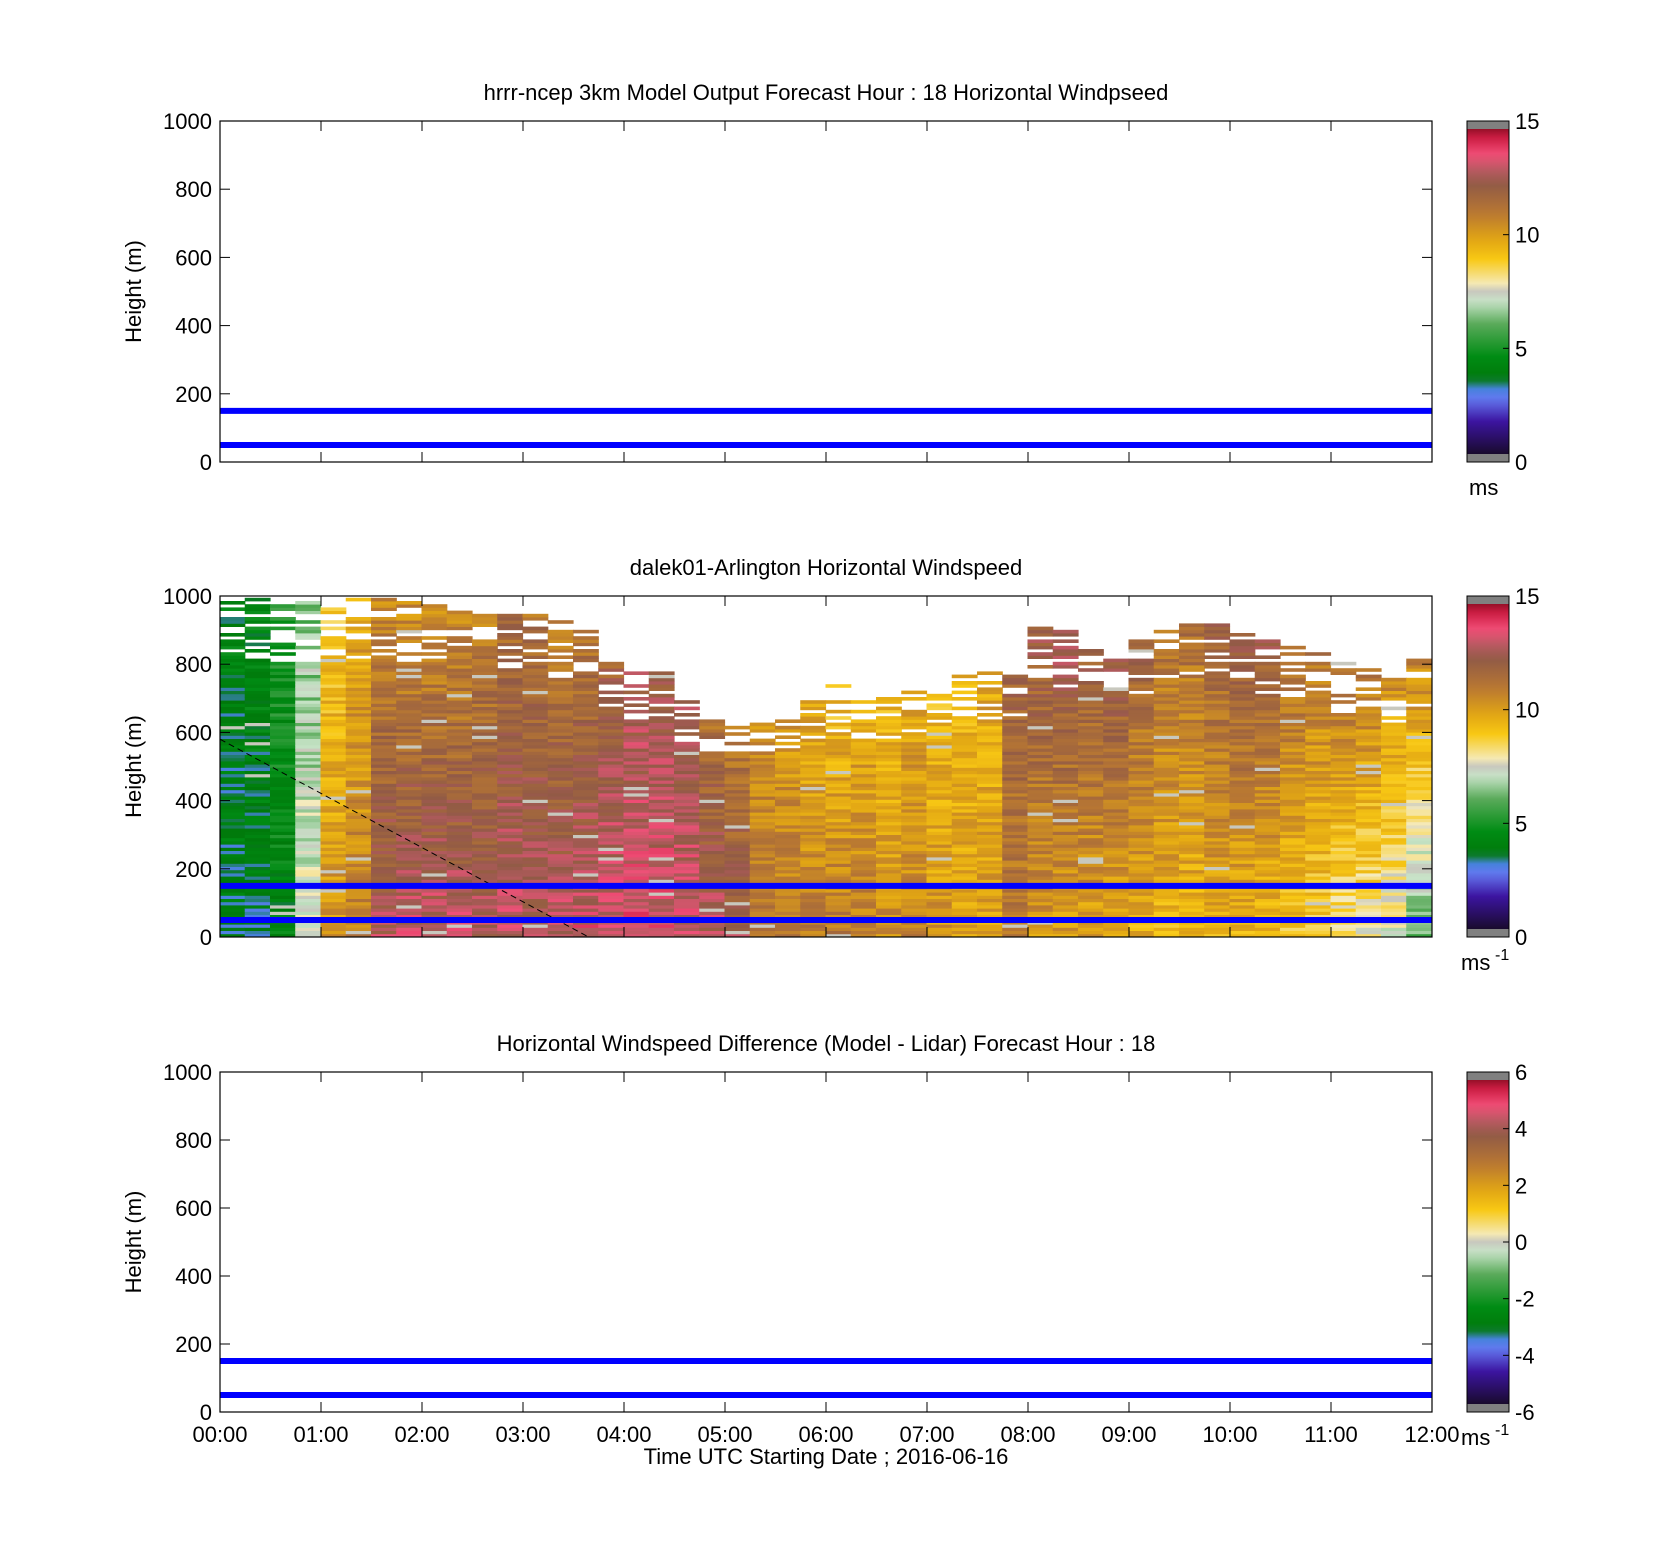  I want to click on panel-title: dalek01-Arlington Horizontal Windspeed, so click(826, 567).